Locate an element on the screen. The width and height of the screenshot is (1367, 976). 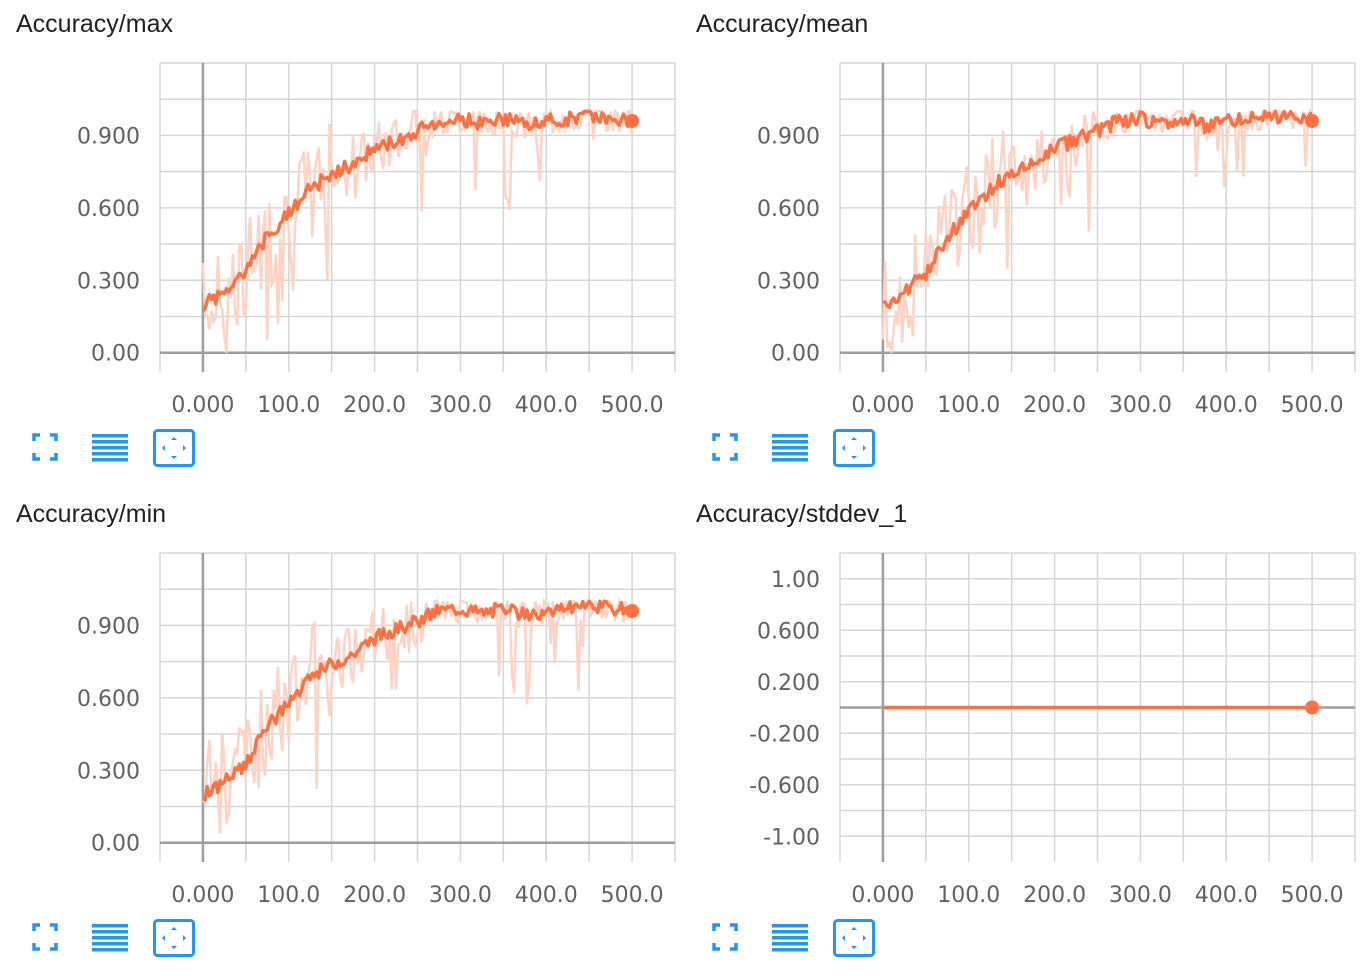
y-tick-label: -0.600 is located at coordinates (784, 786).